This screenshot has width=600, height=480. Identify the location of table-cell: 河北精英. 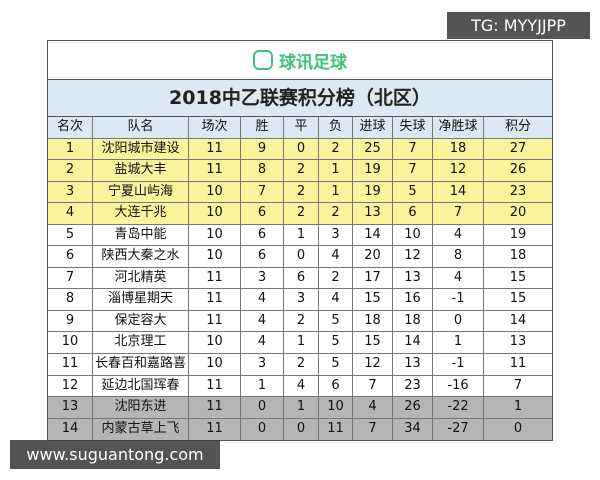
(141, 278).